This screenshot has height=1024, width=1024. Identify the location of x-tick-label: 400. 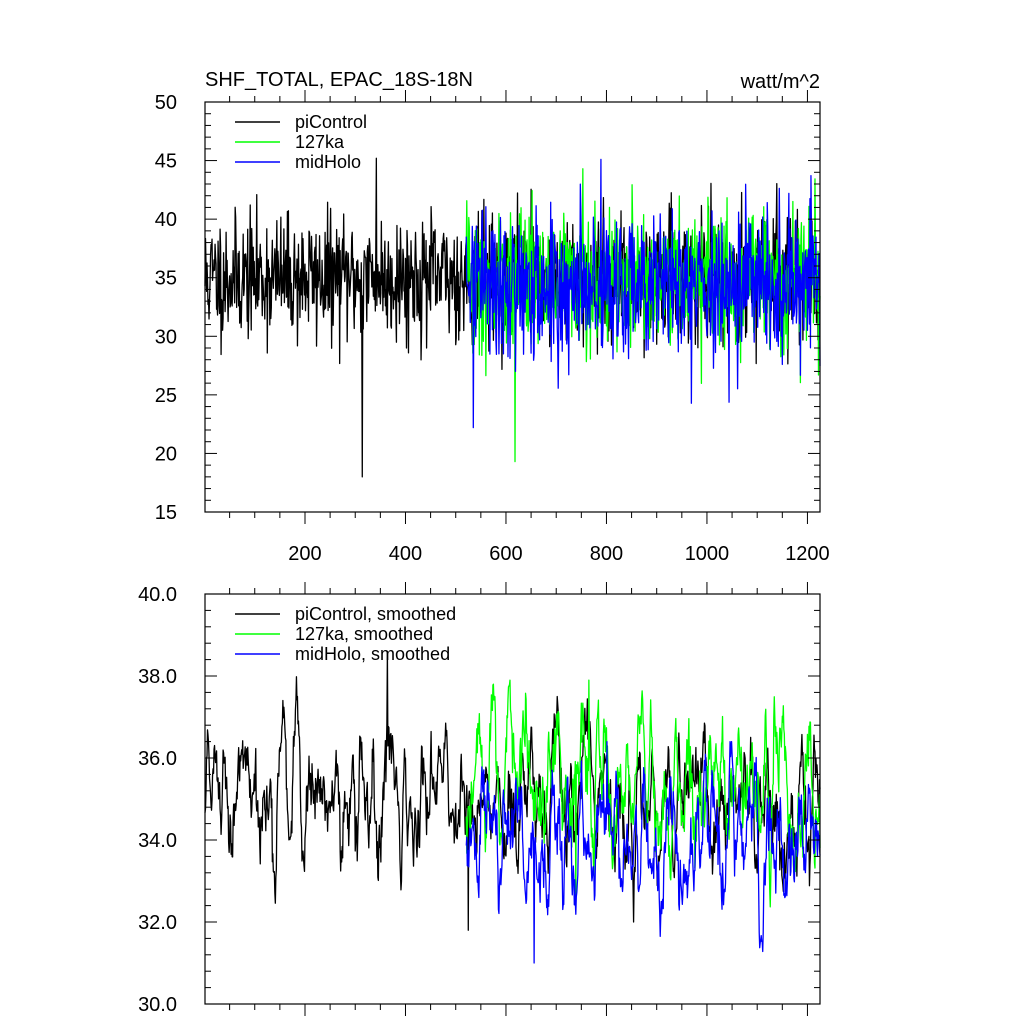
(405, 554).